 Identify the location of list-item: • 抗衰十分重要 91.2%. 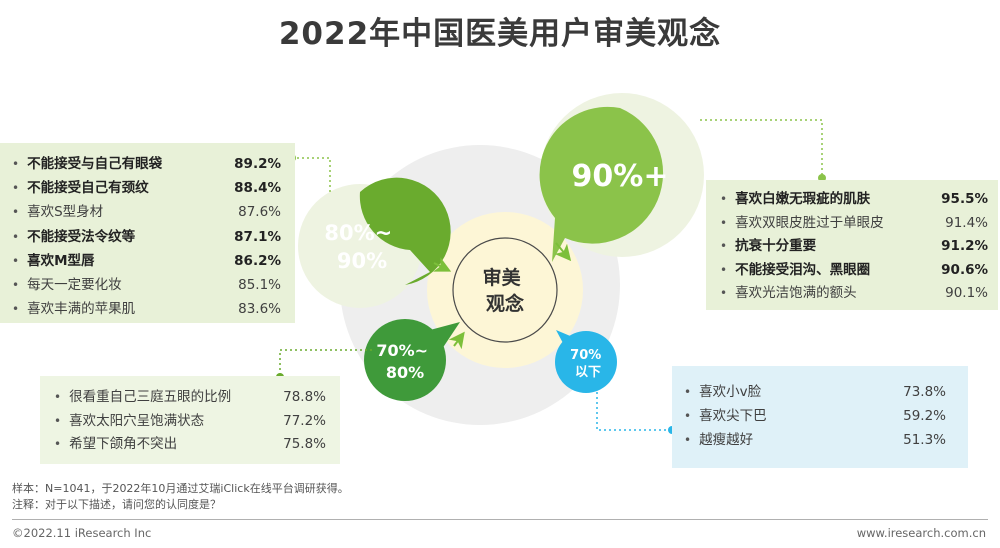
(854, 247).